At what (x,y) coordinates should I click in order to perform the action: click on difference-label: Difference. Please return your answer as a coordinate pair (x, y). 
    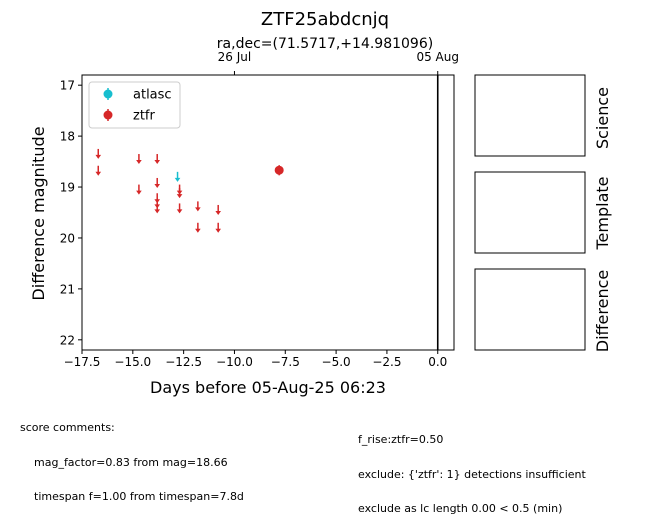
    Looking at the image, I should click on (602, 311).